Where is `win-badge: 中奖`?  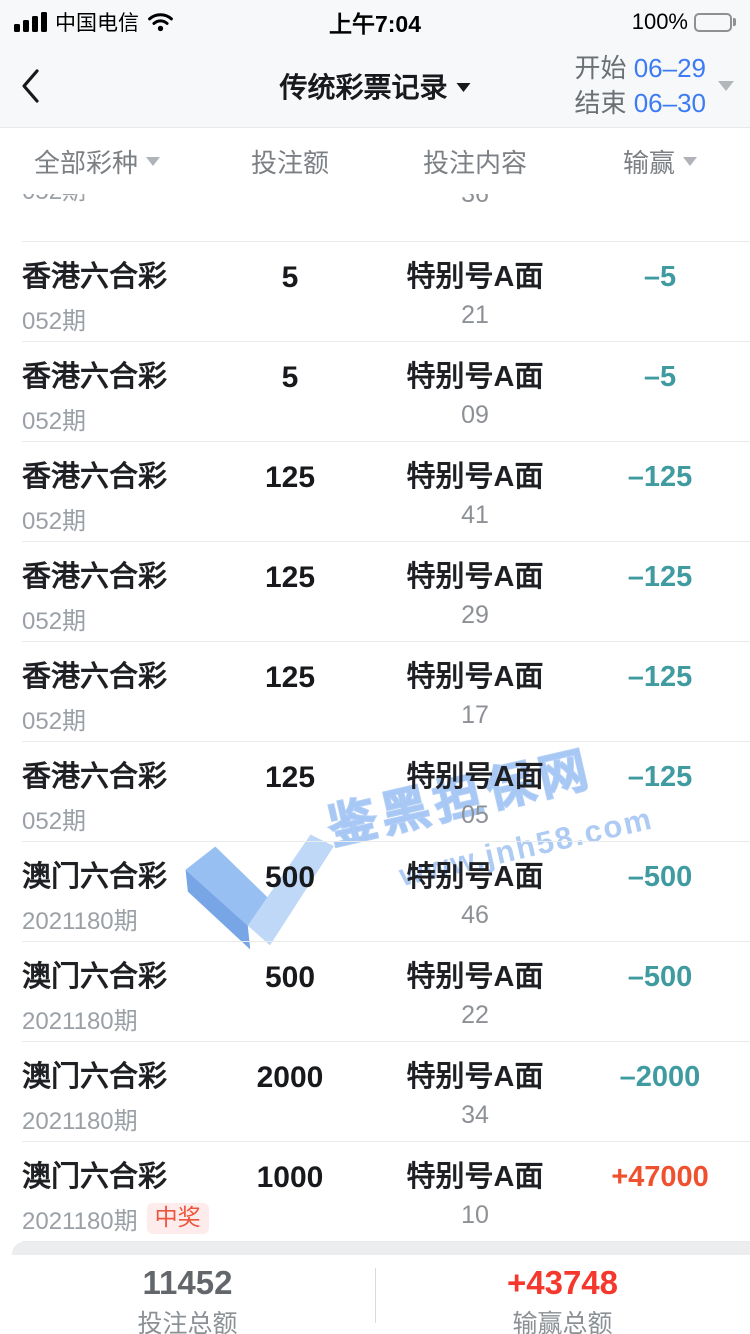
win-badge: 中奖 is located at coordinates (177, 1218).